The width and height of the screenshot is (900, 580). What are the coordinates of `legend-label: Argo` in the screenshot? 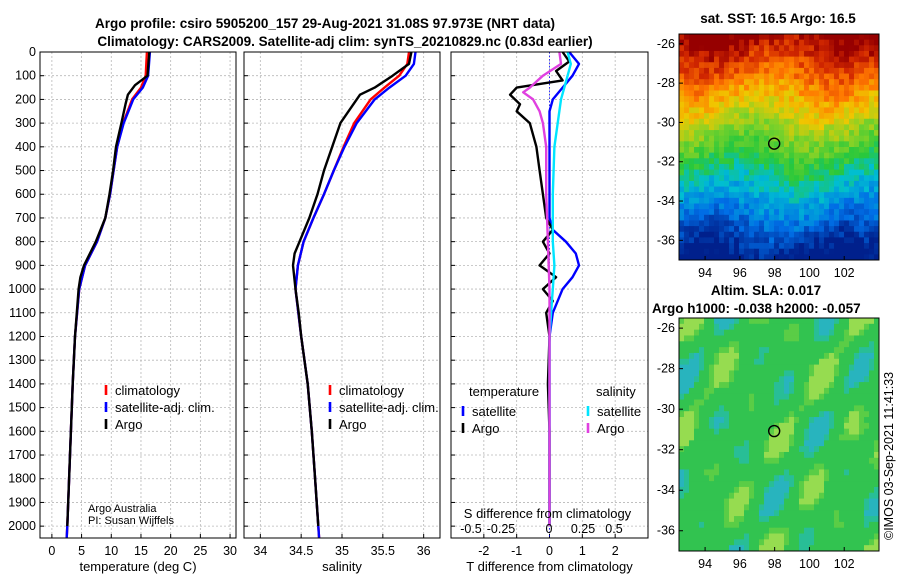 It's located at (485, 428).